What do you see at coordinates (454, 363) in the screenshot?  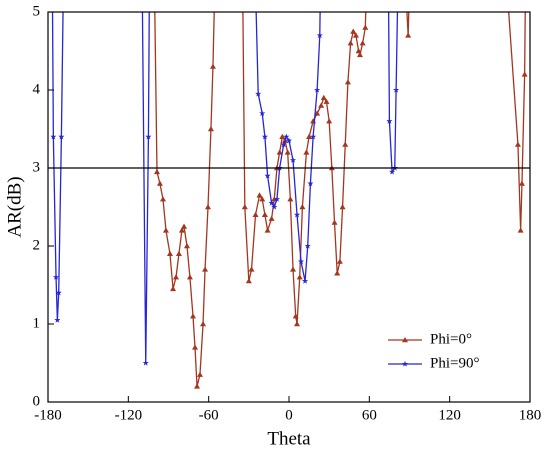 I see `legend-label: Phi=90°` at bounding box center [454, 363].